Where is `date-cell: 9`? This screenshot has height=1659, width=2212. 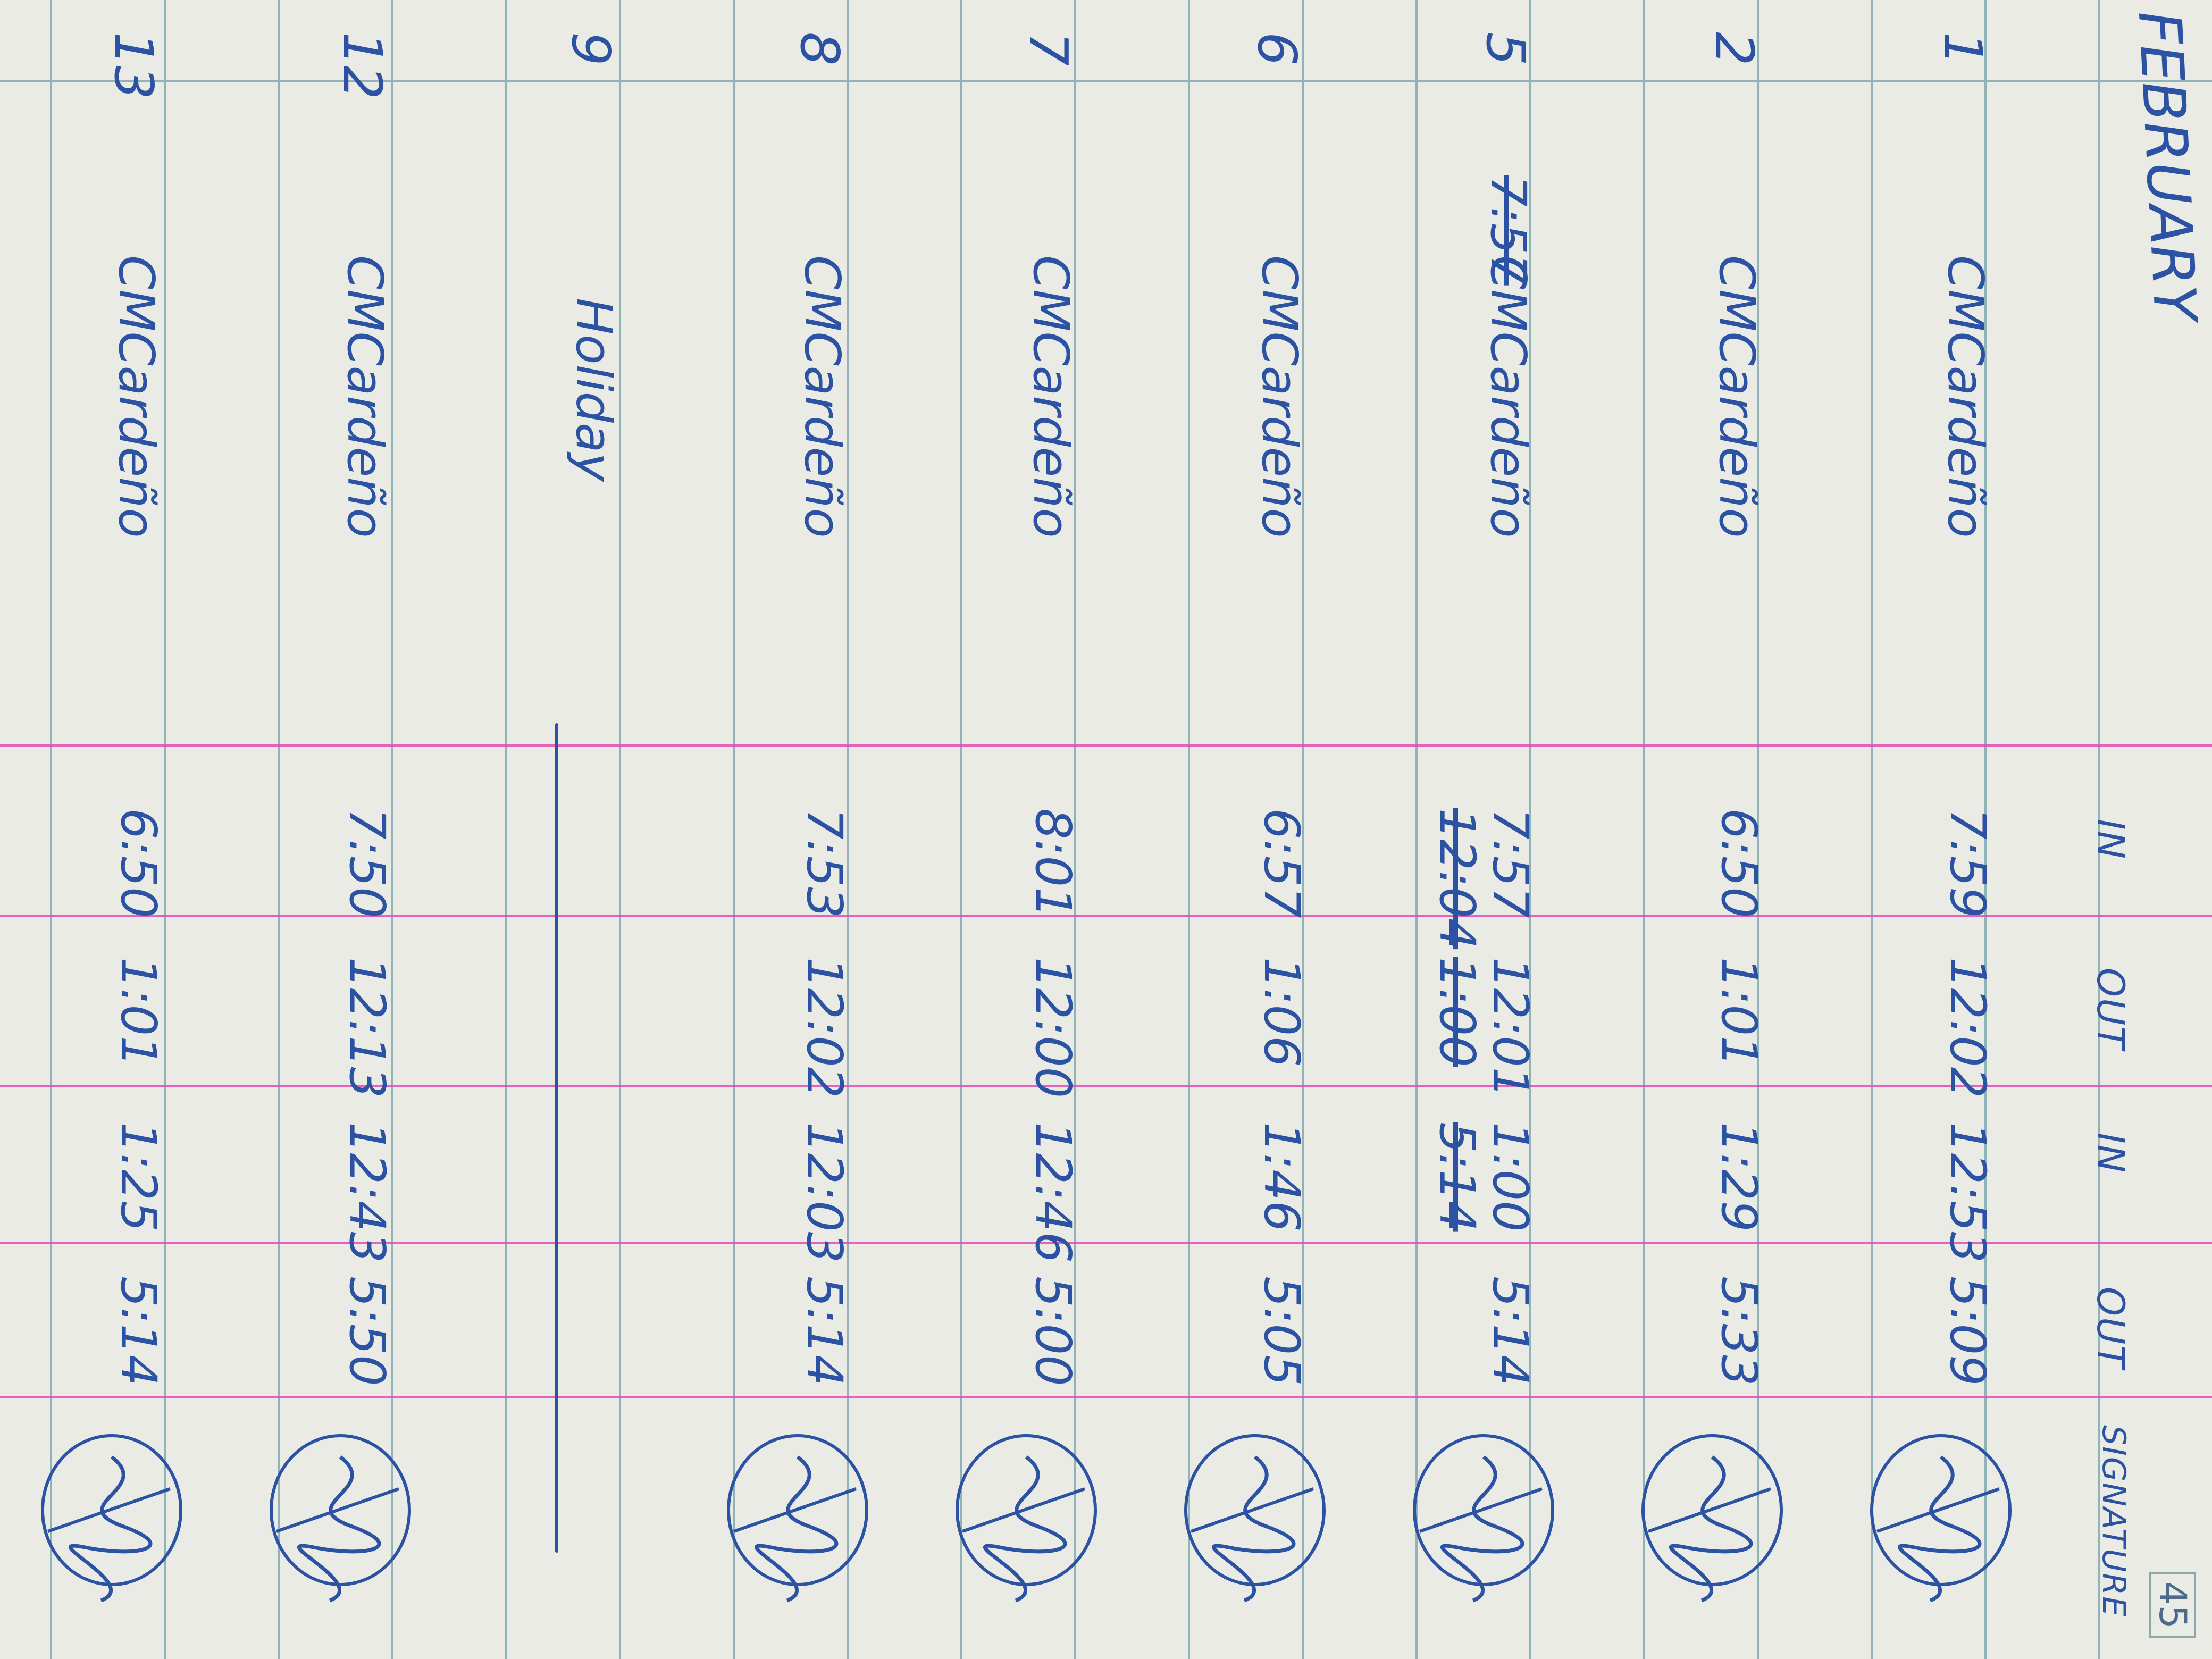 date-cell: 9 is located at coordinates (591, 49).